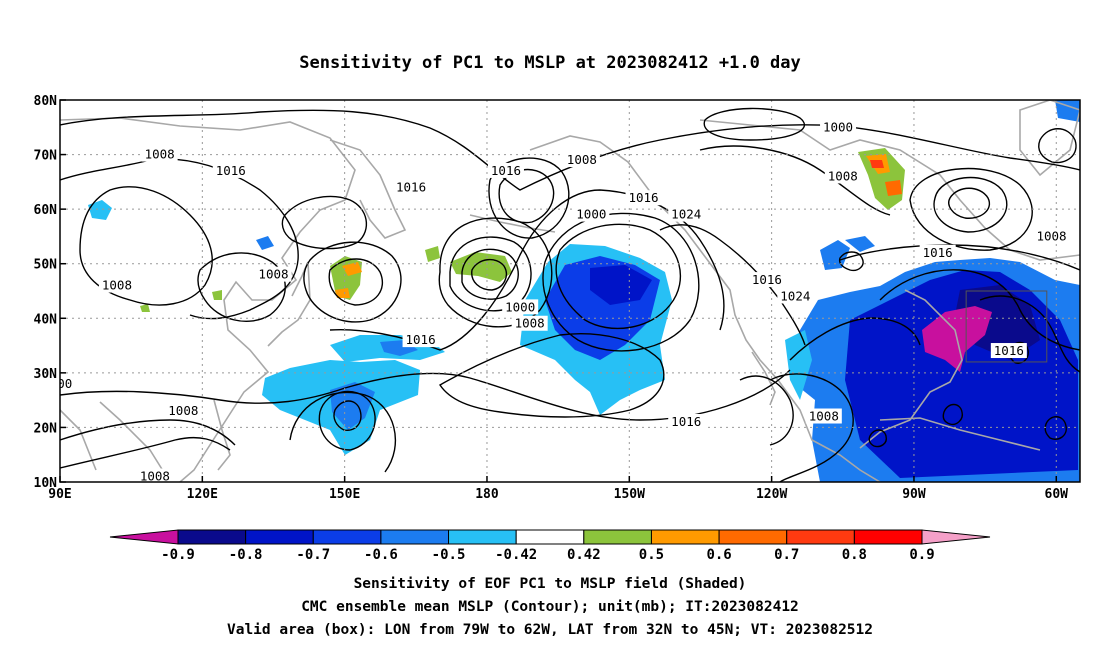 The height and width of the screenshot is (650, 1100). Describe the element at coordinates (516, 555) in the screenshot. I see `colorbar-label: -0.42` at that location.